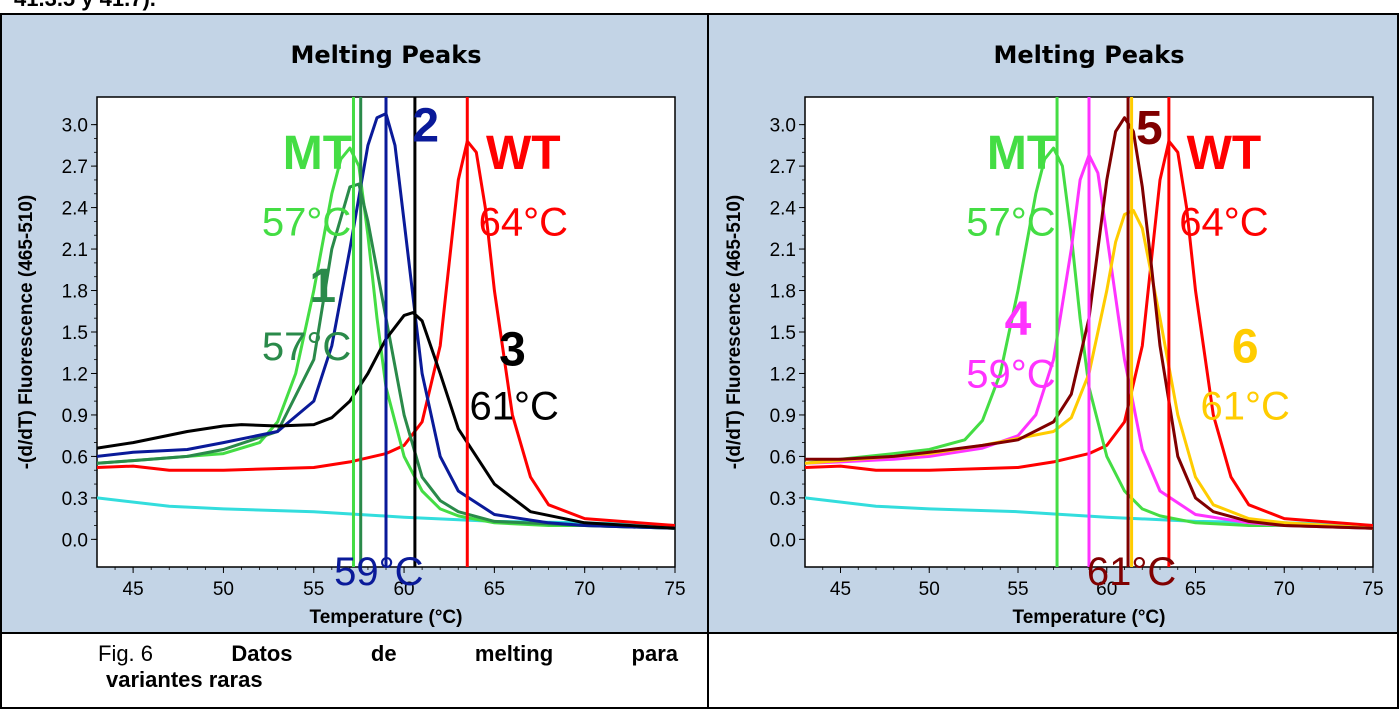 The height and width of the screenshot is (709, 1399). I want to click on annotation-2: 1, so click(322, 286).